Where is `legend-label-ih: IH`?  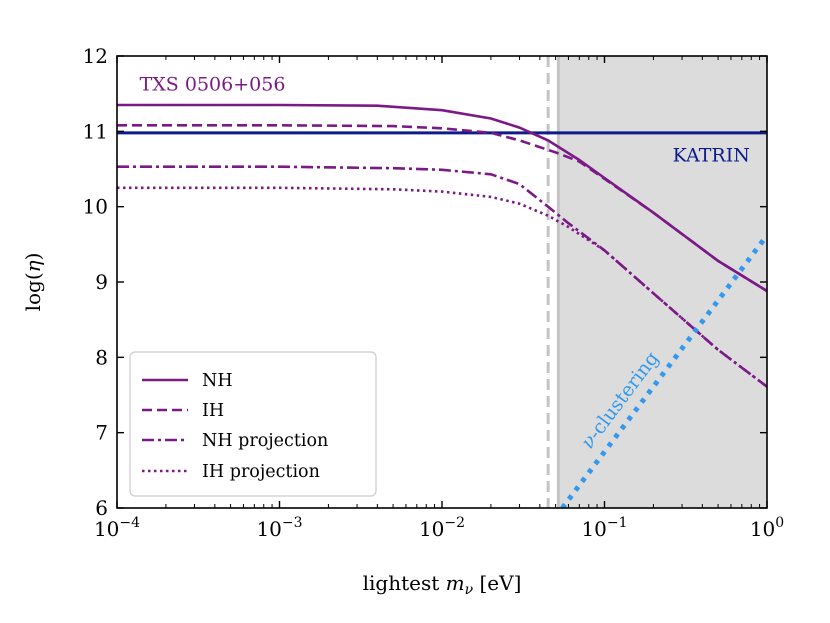
legend-label-ih: IH is located at coordinates (213, 411).